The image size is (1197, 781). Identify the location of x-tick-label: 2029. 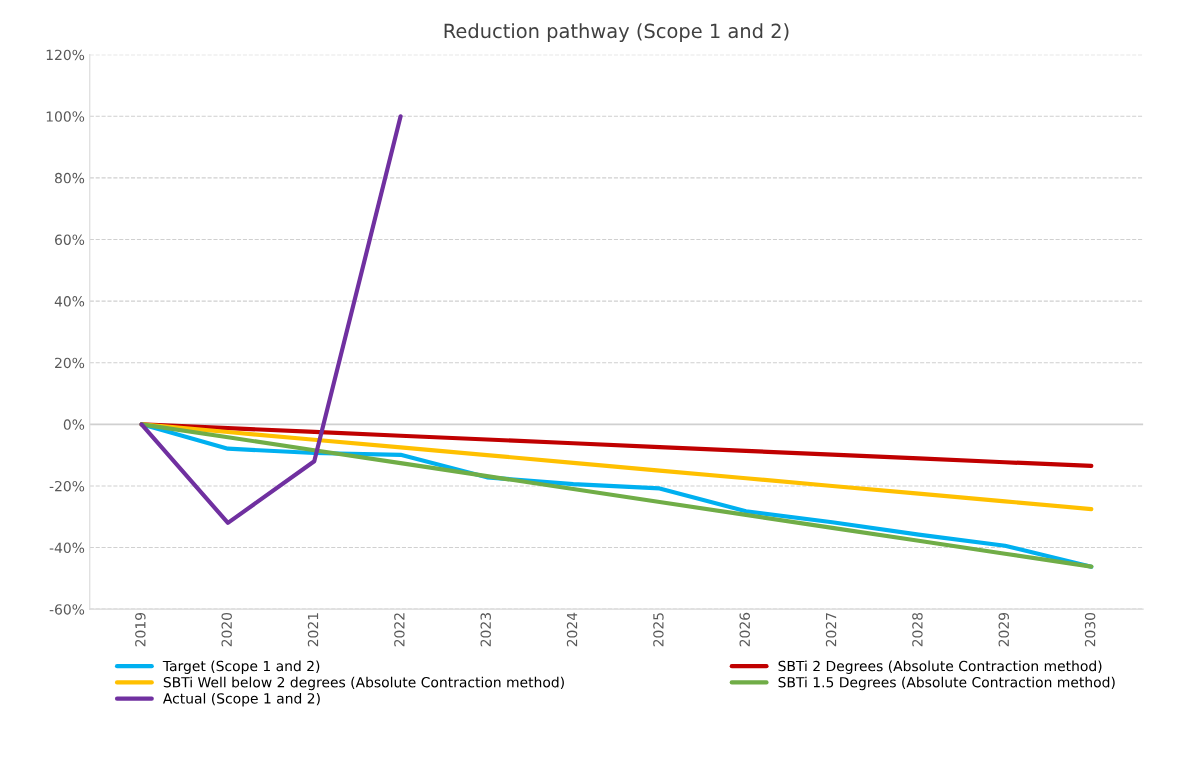
(1004, 629).